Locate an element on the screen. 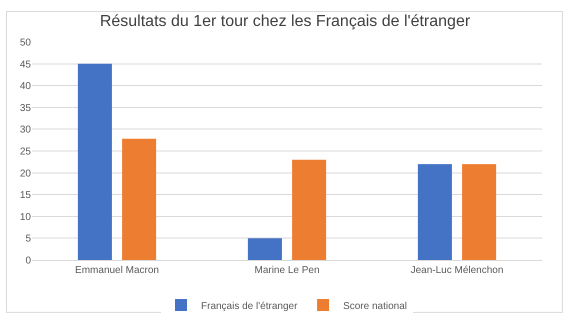  x-tick-label: Emmanuel Macron is located at coordinates (117, 270).